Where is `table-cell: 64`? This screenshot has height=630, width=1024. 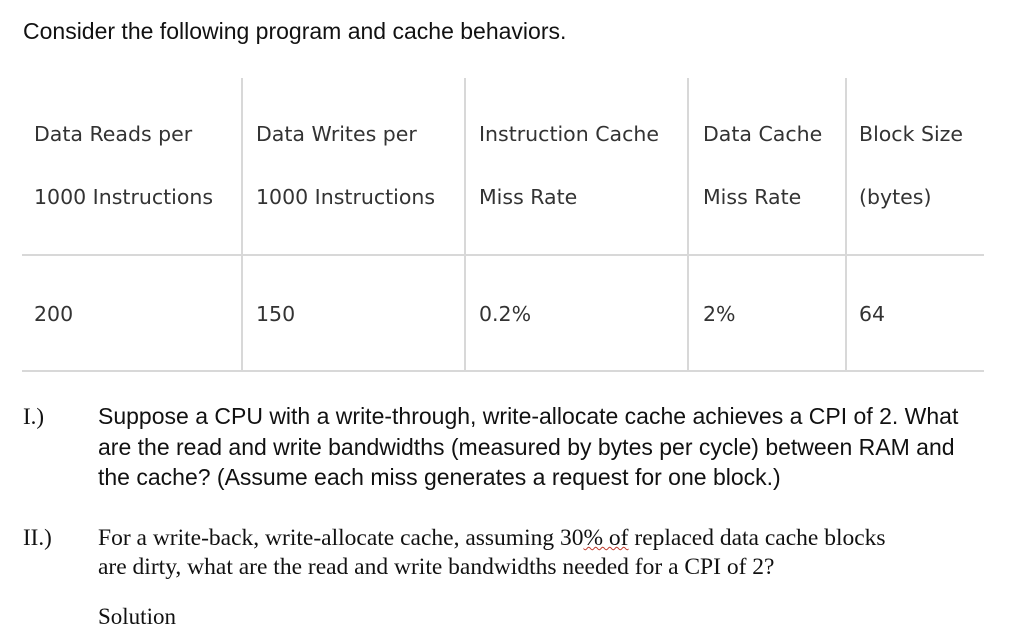 table-cell: 64 is located at coordinates (872, 314).